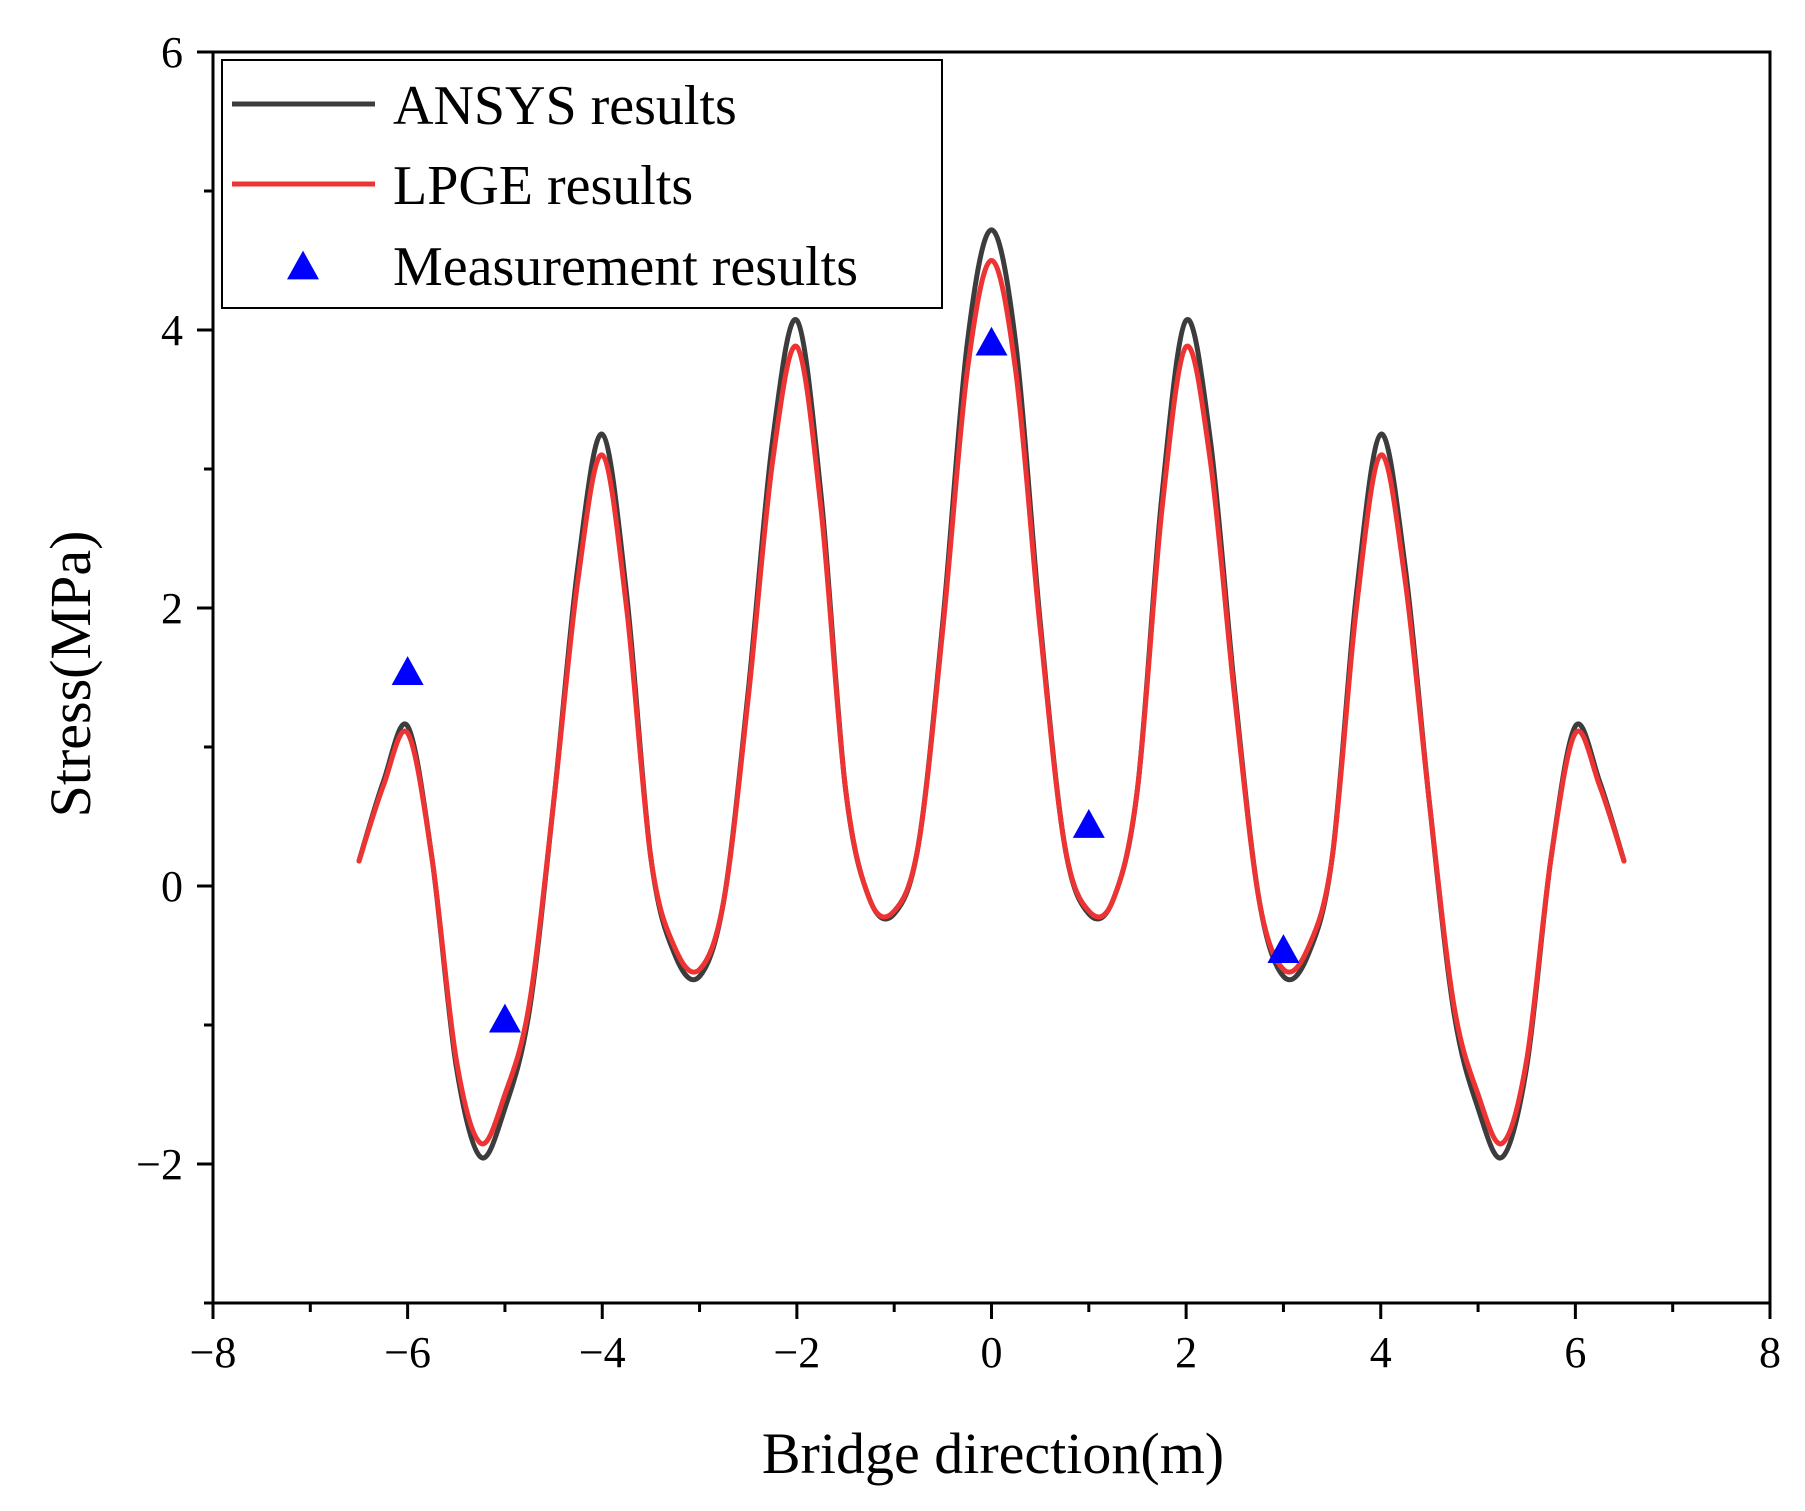 This screenshot has height=1511, width=1805. I want to click on x-tick-label: 6, so click(1575, 1352).